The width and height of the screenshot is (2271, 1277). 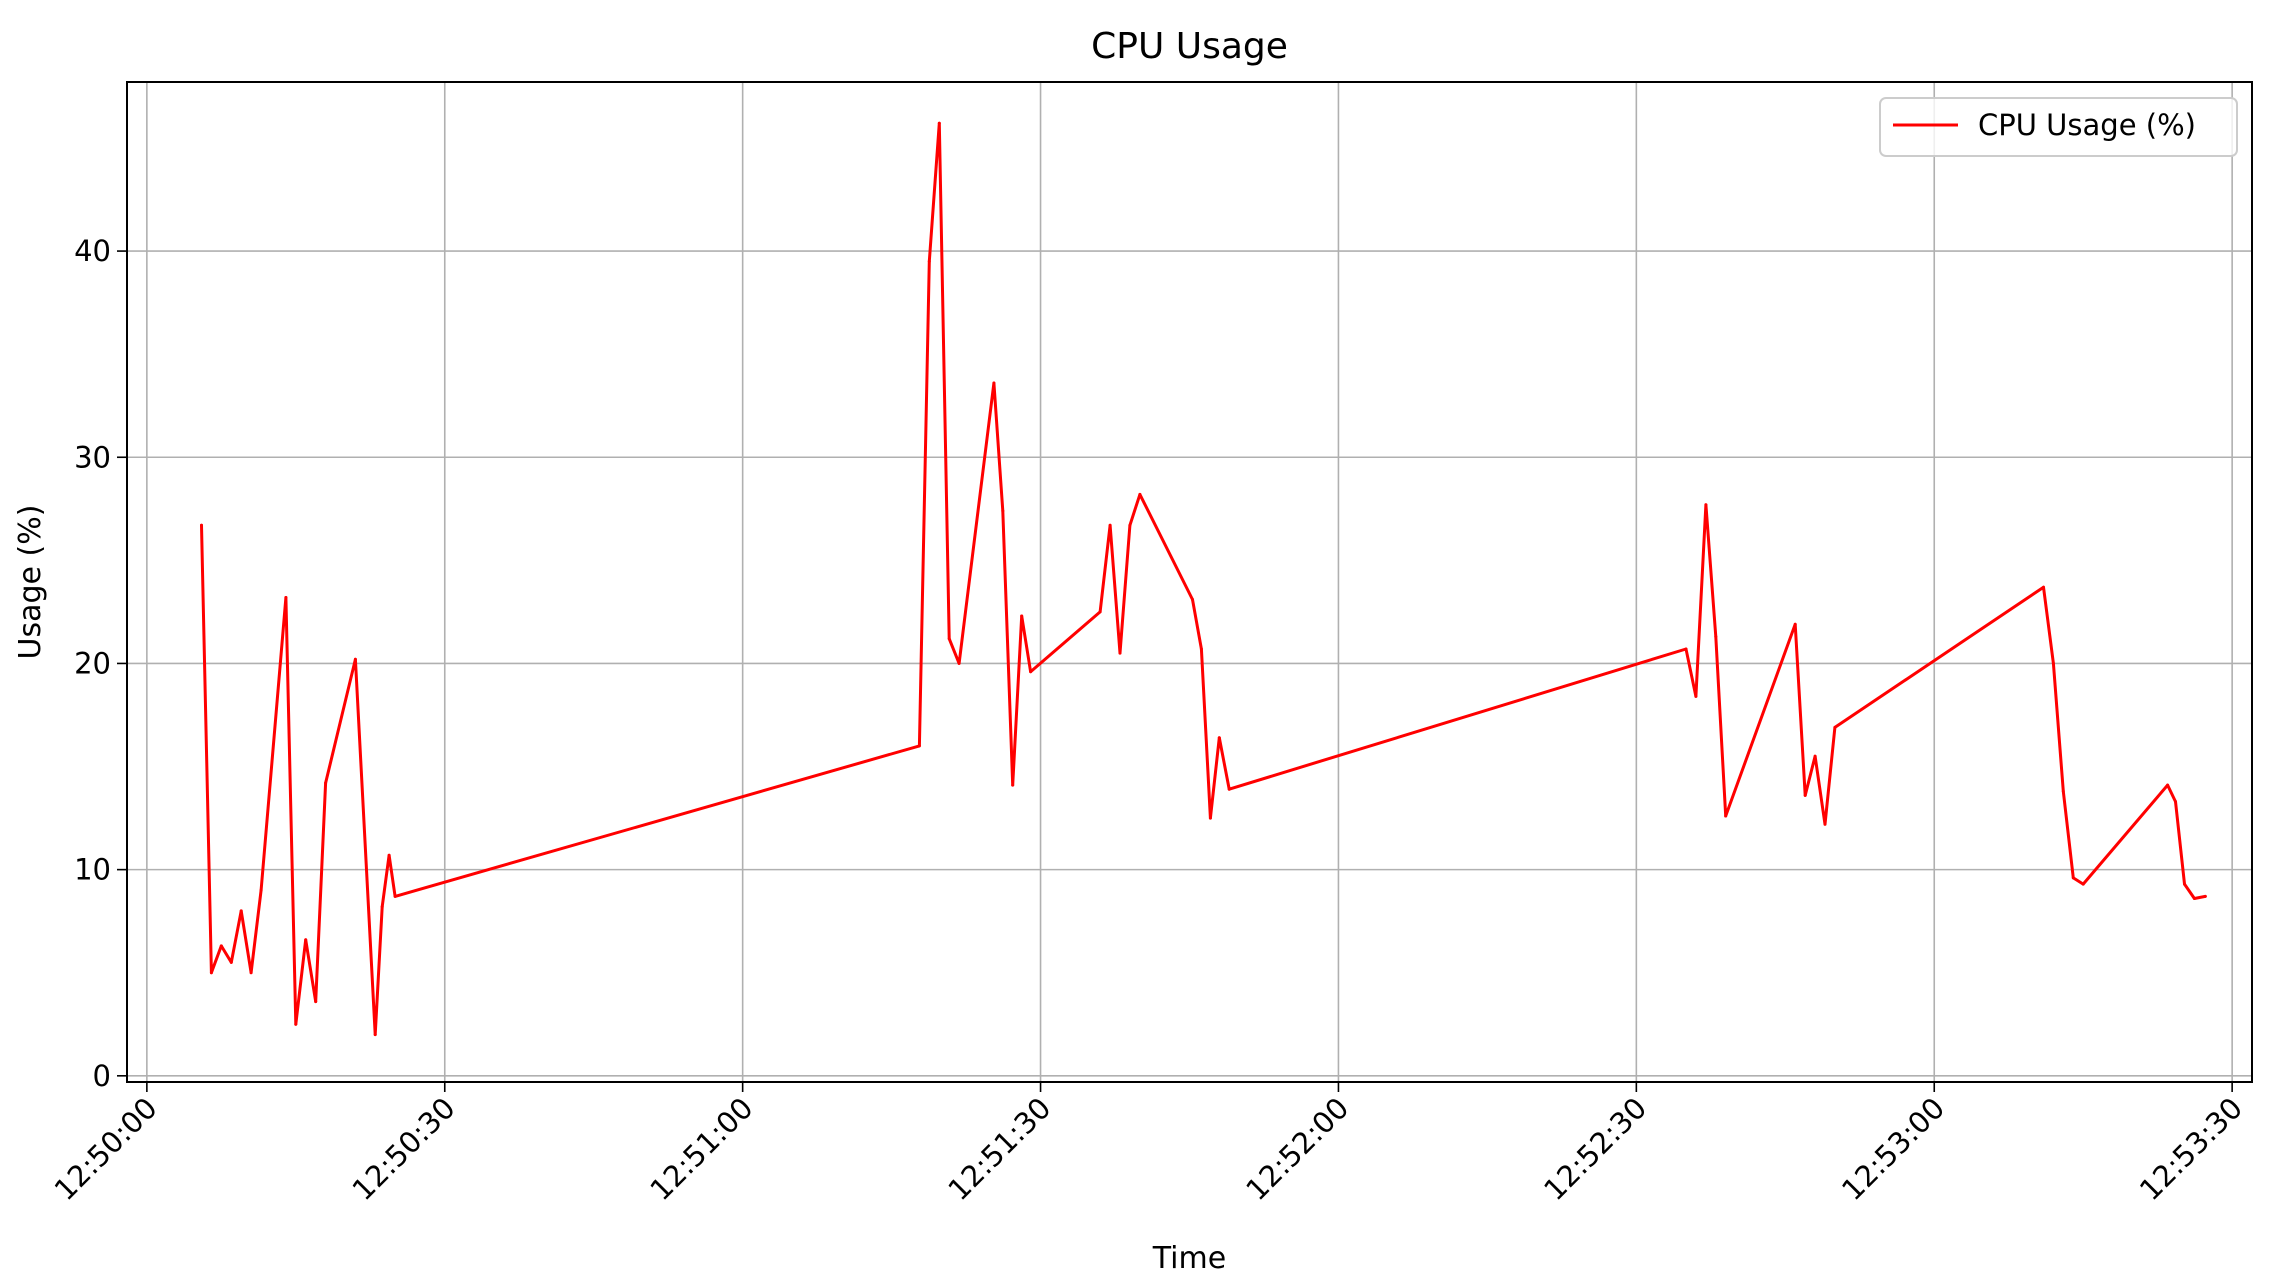 I want to click on legend-entry-cpu-usage: CPU Usage (%), so click(x=2087, y=125).